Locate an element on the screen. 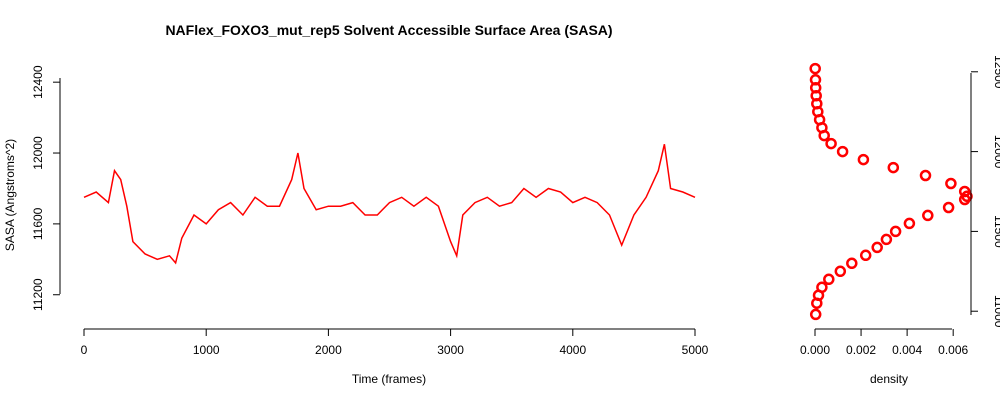  density-y-tick-label: 12000 is located at coordinates (996, 152).